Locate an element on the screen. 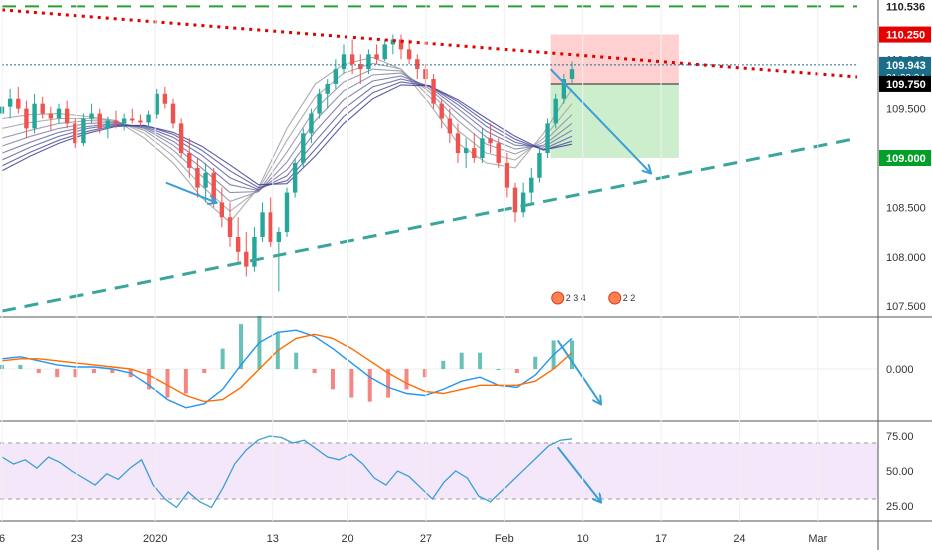  time-tick-label: 24 is located at coordinates (739, 539).